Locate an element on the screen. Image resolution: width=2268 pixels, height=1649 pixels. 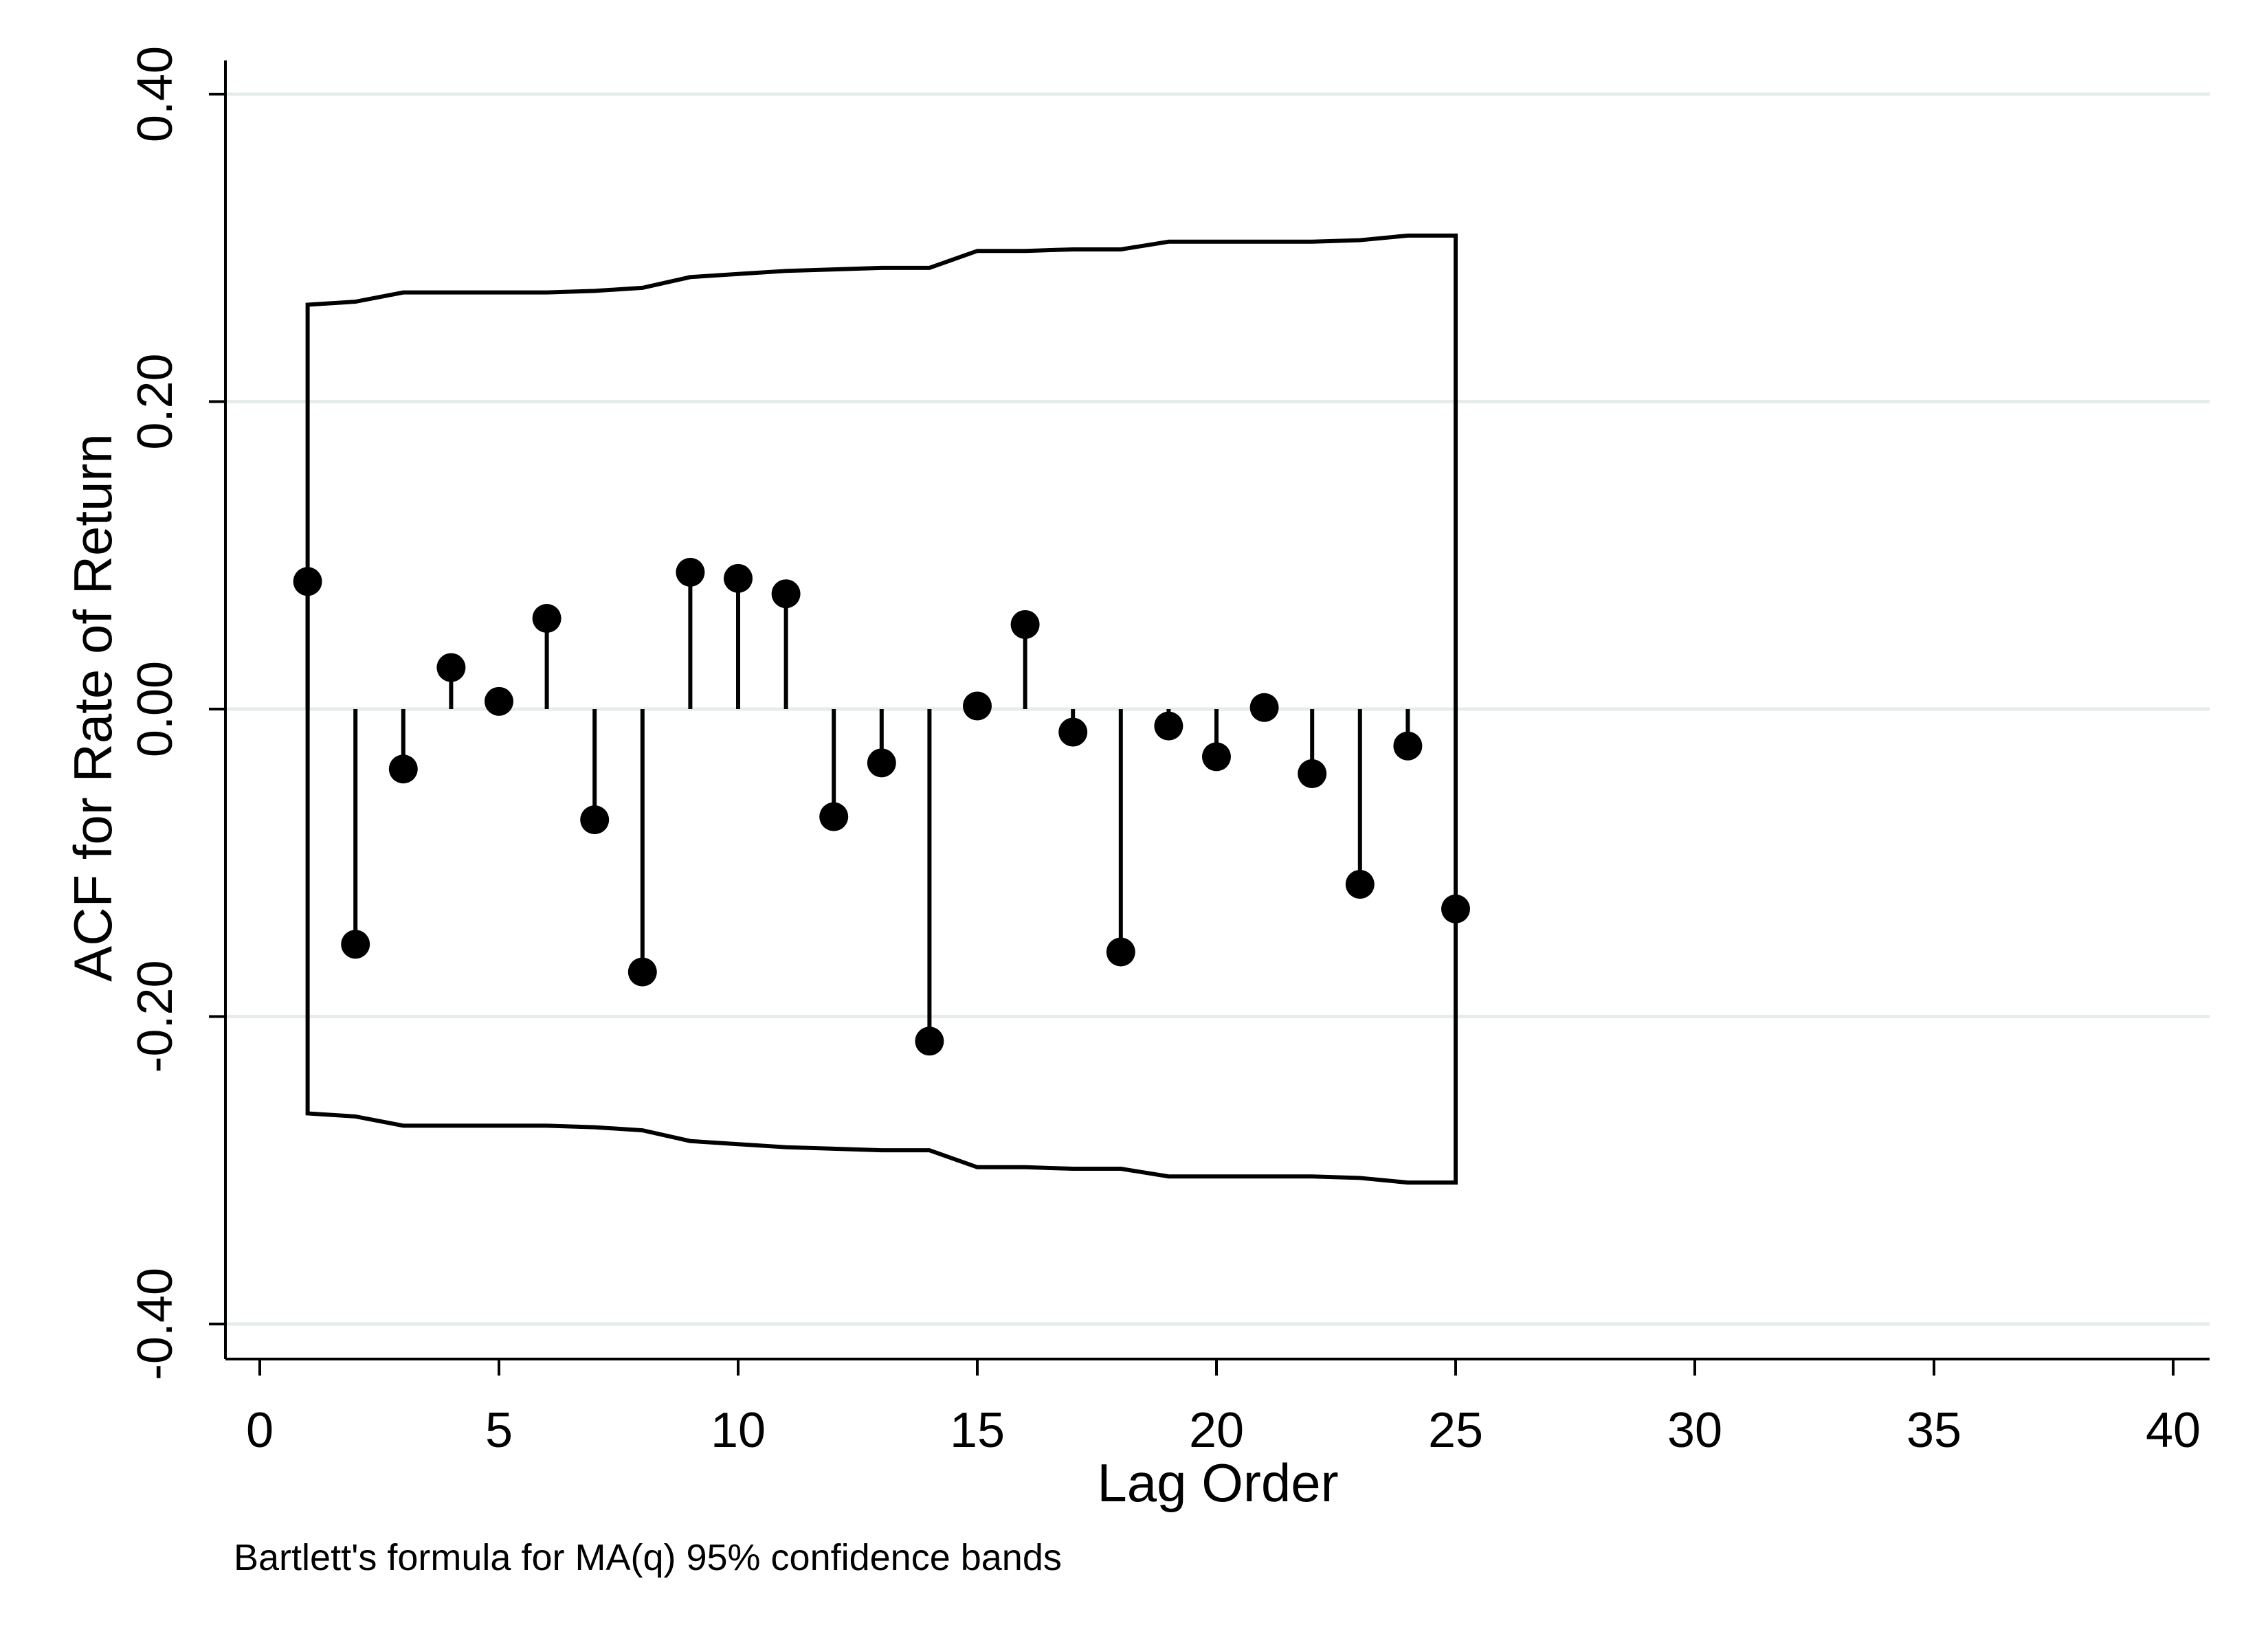
x-tick-label-5: 25 is located at coordinates (1456, 1430).